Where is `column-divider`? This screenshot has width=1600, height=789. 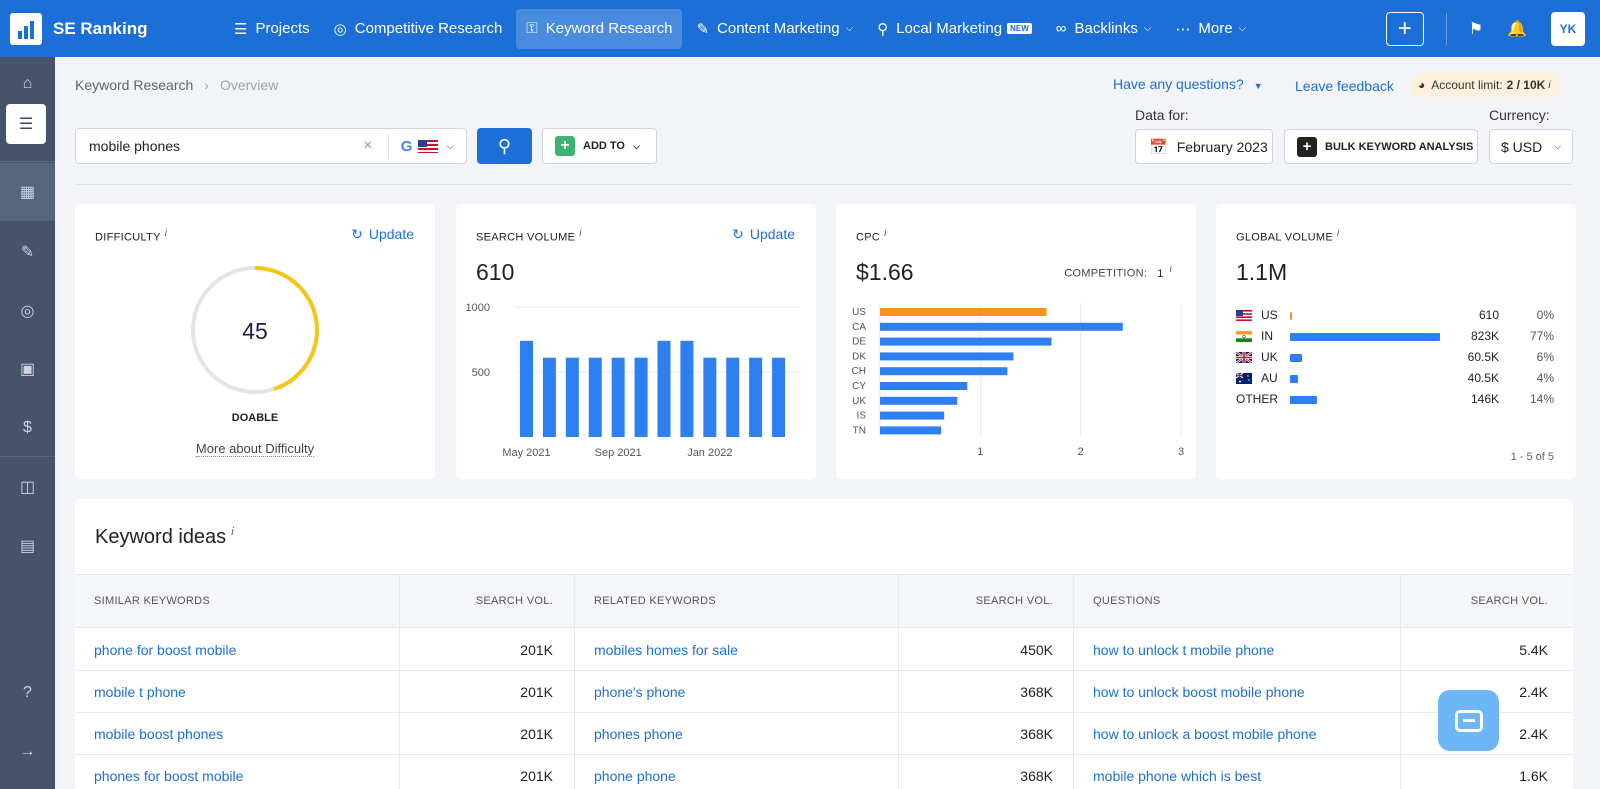
column-divider is located at coordinates (399, 681).